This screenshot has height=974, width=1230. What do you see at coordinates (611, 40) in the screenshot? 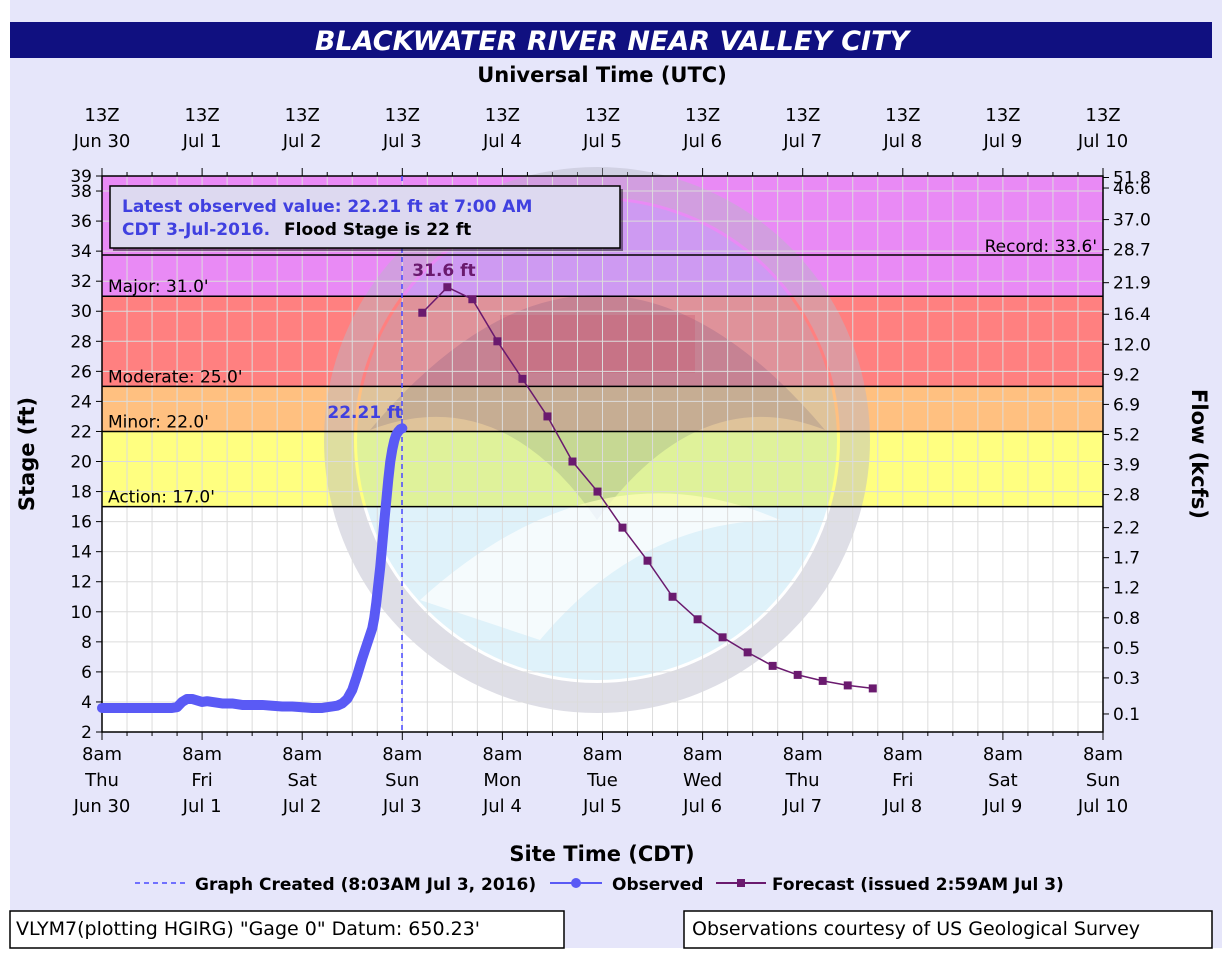
I see `title-bar` at bounding box center [611, 40].